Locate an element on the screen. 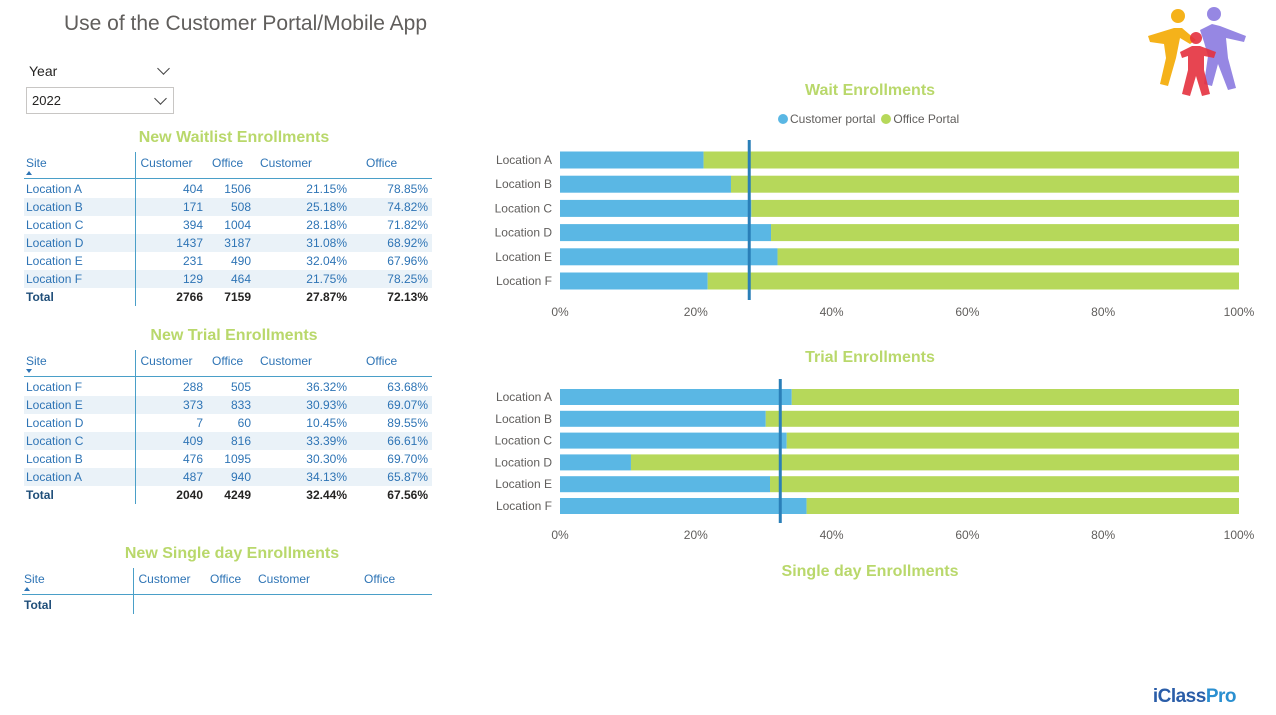  total-value: 72.13% is located at coordinates (407, 297).